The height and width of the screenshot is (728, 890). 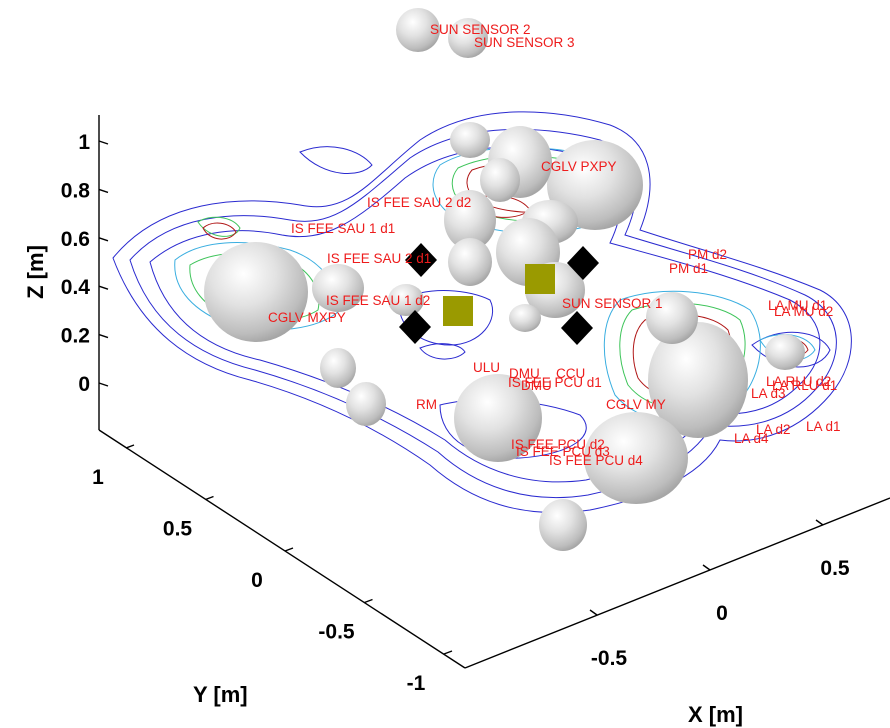 I want to click on blob-dmu, so click(x=498, y=418).